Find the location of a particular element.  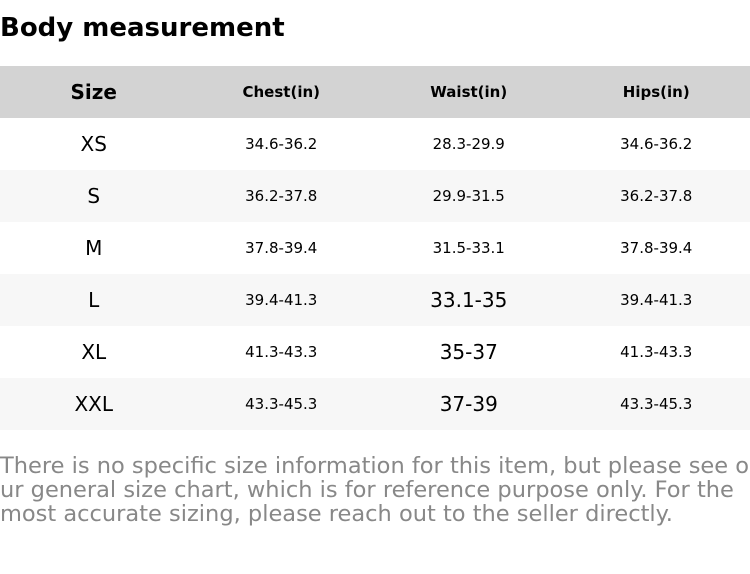

cell-size: S is located at coordinates (94, 196).